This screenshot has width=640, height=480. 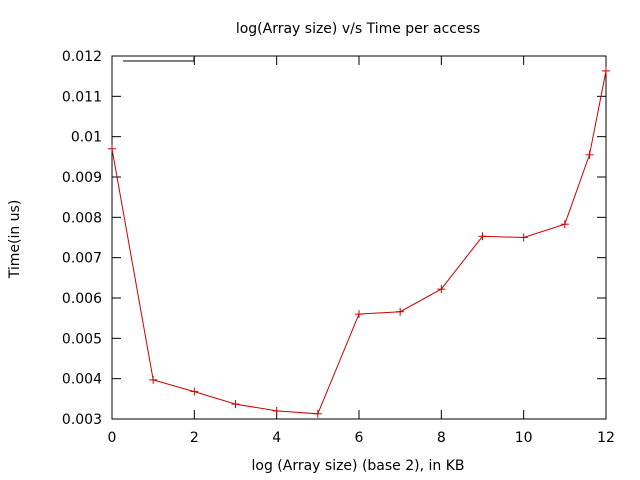 What do you see at coordinates (82, 259) in the screenshot?
I see `y-tick-label: 0.007` at bounding box center [82, 259].